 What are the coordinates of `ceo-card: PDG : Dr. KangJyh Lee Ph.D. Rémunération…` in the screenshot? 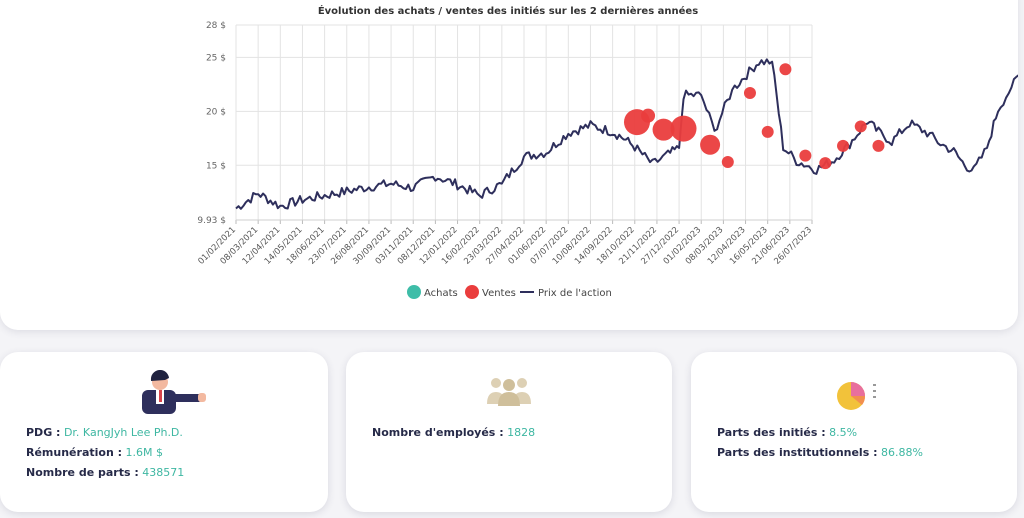 It's located at (164, 432).